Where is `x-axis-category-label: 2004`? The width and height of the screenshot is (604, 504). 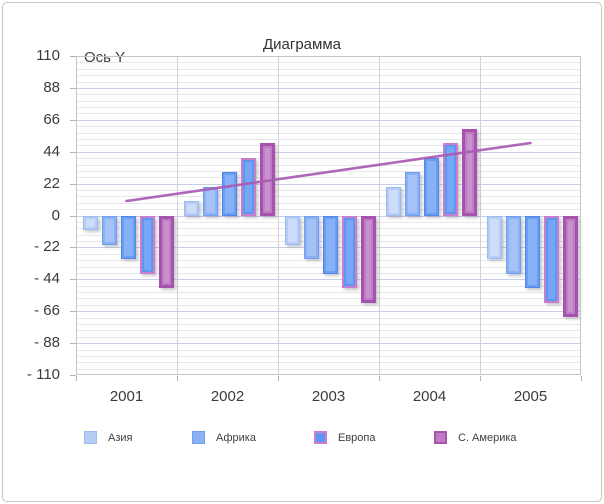 x-axis-category-label: 2004 is located at coordinates (429, 396).